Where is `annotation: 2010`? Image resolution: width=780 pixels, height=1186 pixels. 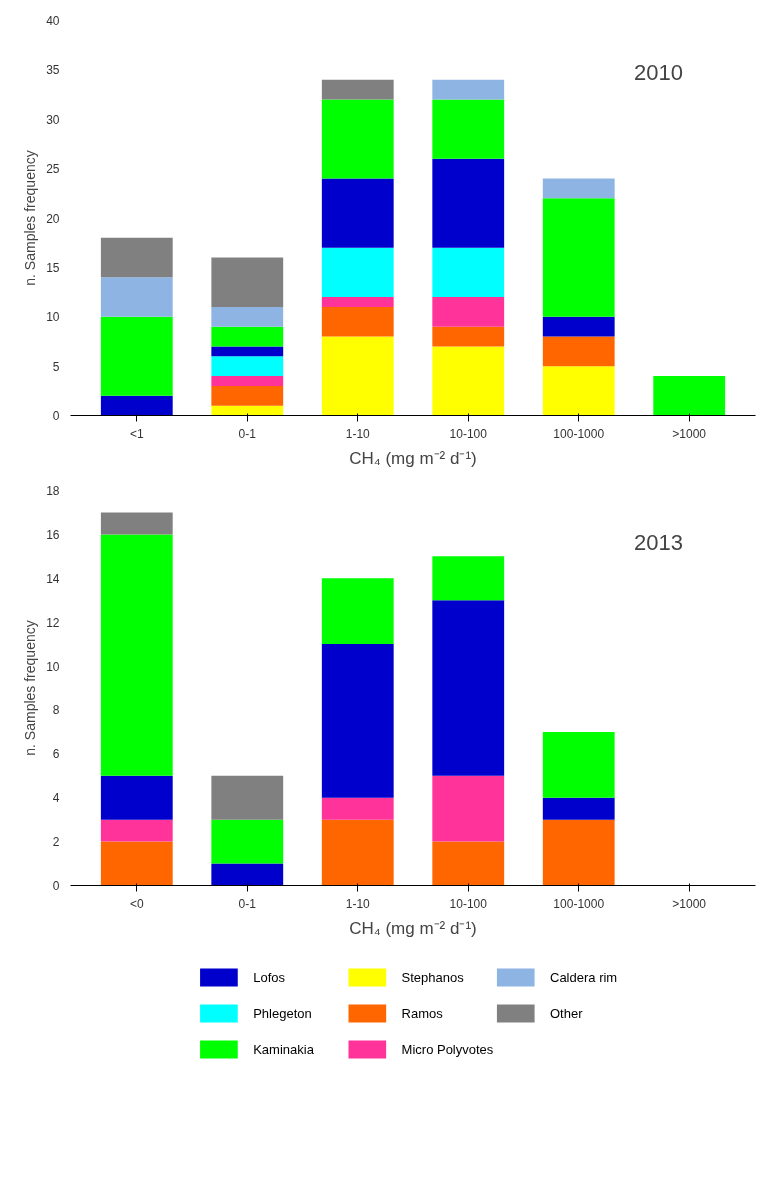 annotation: 2010 is located at coordinates (658, 72).